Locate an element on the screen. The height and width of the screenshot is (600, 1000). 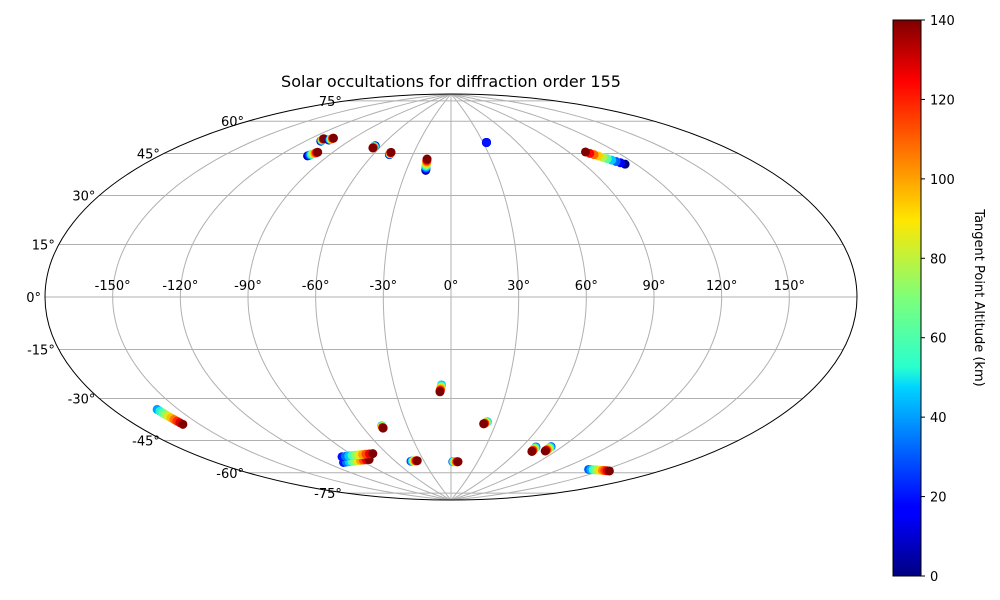
longitude-tick-label: 60° is located at coordinates (586, 286).